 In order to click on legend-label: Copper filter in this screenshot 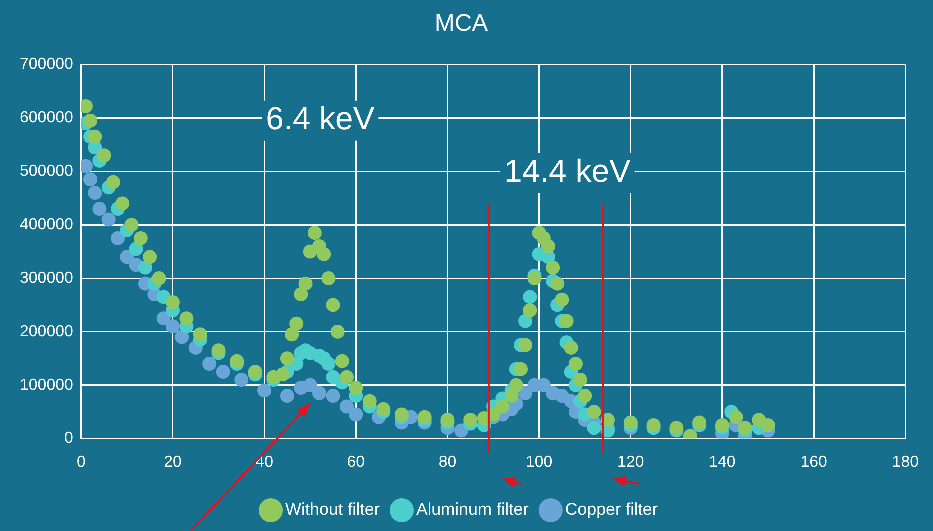, I will do `click(611, 510)`.